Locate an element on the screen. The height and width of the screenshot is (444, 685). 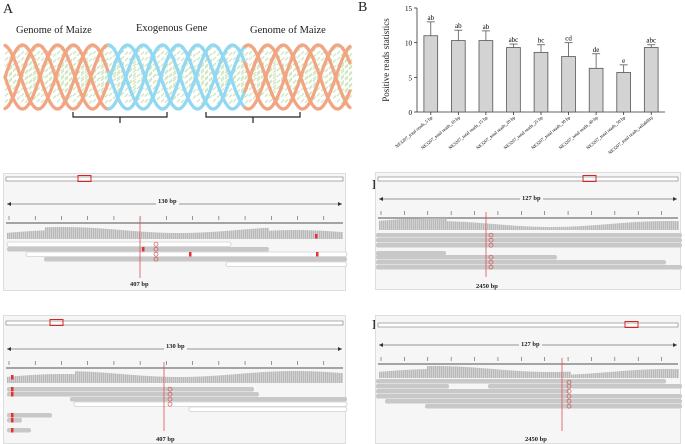
y-tick-label: 0 is located at coordinates (411, 113).